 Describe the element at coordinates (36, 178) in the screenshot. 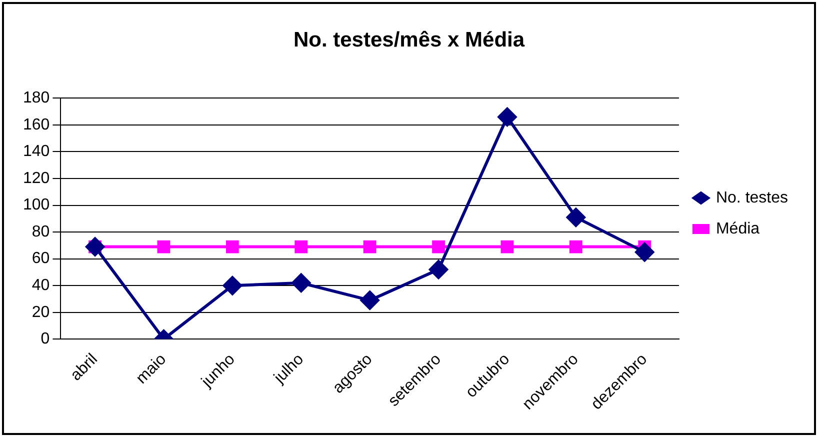

I see `y-tick-label: 120` at that location.